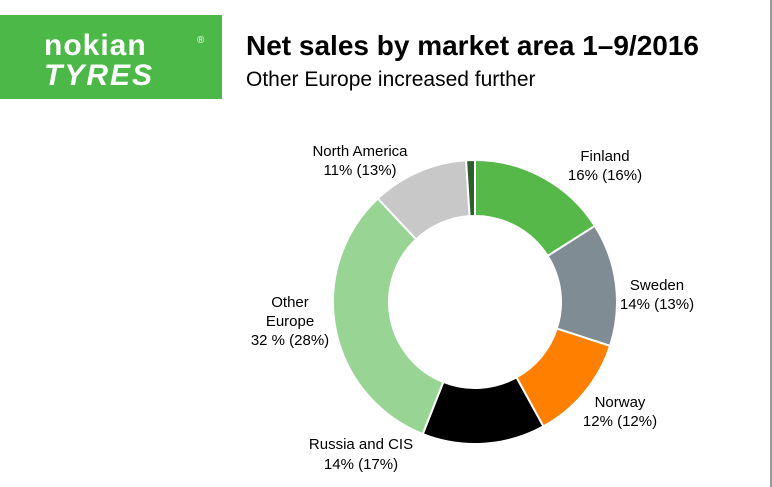  What do you see at coordinates (657, 304) in the screenshot?
I see `slice-value: 14% (13%)` at bounding box center [657, 304].